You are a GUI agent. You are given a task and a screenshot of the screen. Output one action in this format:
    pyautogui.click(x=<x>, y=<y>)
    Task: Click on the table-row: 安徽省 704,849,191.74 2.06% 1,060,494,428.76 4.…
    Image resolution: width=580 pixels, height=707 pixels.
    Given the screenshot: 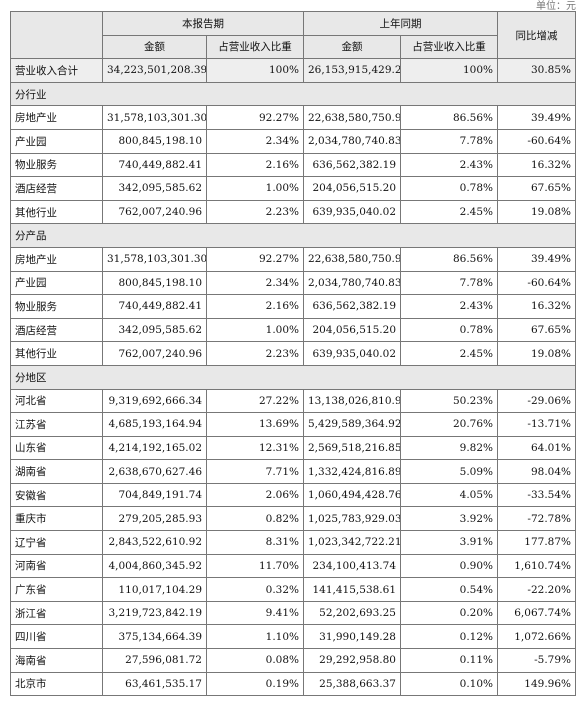 What is the action you would take?
    pyautogui.click(x=293, y=495)
    